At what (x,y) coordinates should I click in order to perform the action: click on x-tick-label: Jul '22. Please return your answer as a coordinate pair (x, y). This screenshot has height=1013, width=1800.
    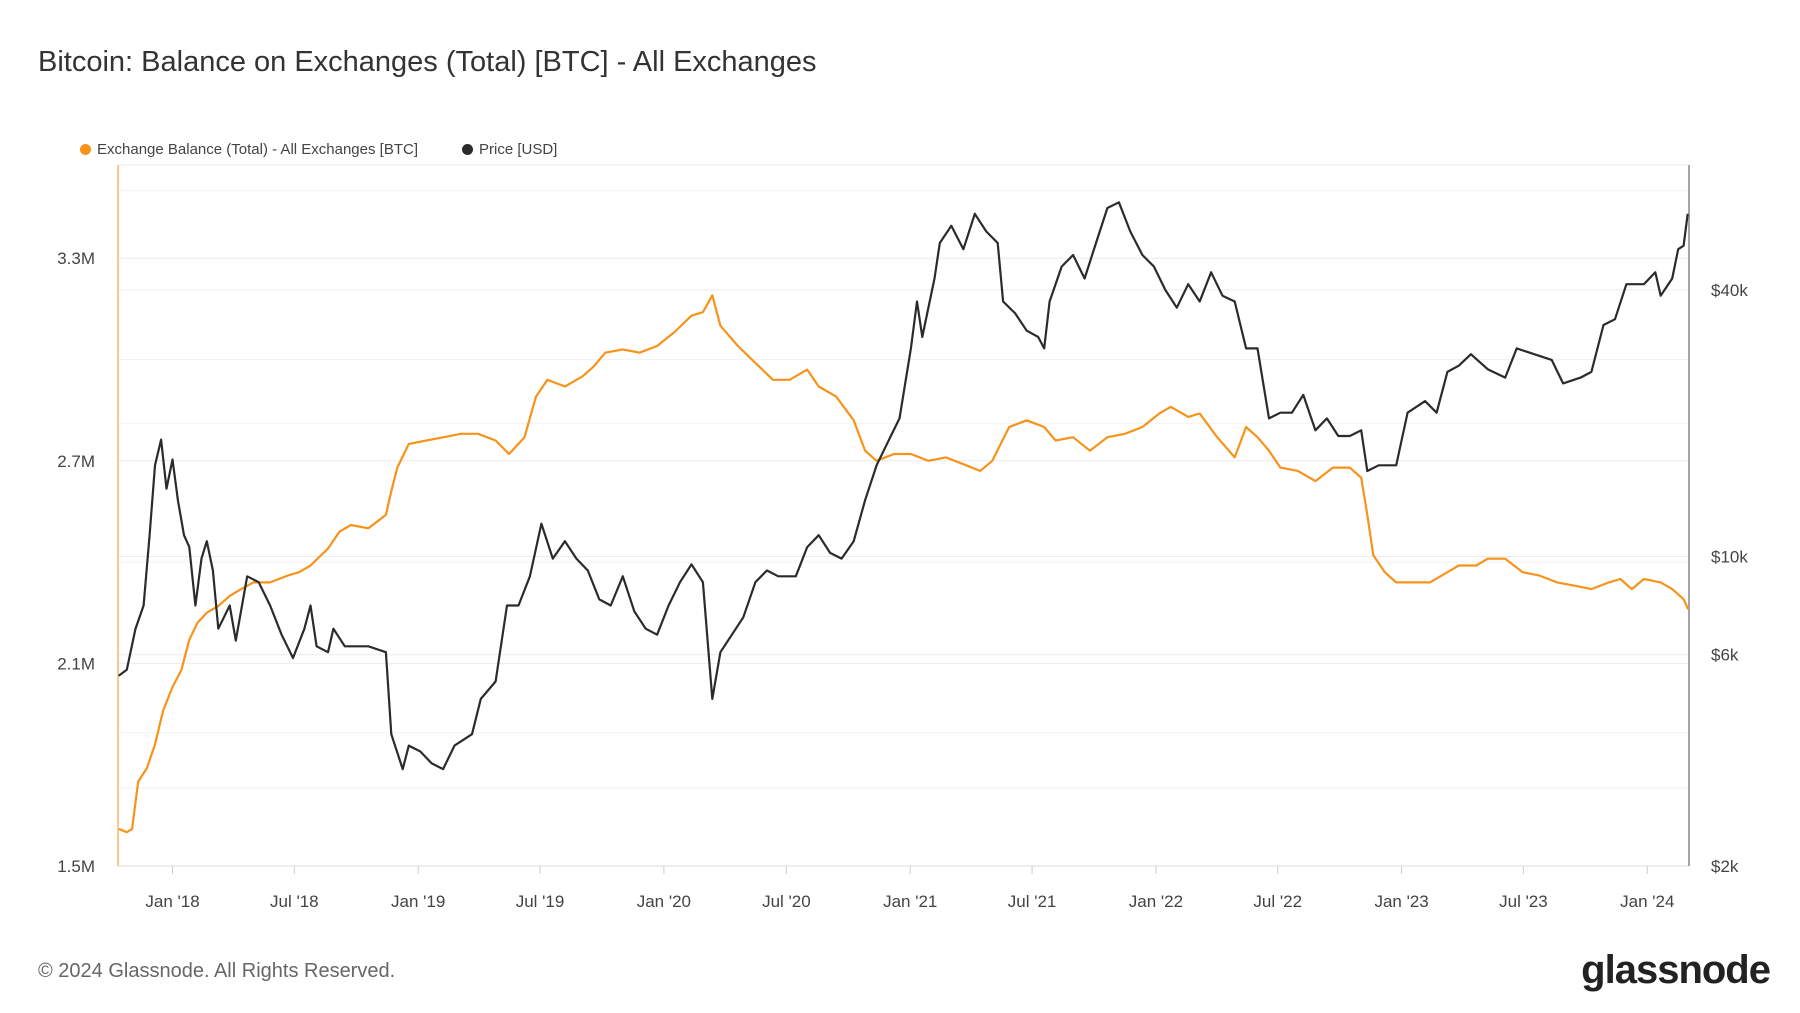
    Looking at the image, I should click on (1277, 901).